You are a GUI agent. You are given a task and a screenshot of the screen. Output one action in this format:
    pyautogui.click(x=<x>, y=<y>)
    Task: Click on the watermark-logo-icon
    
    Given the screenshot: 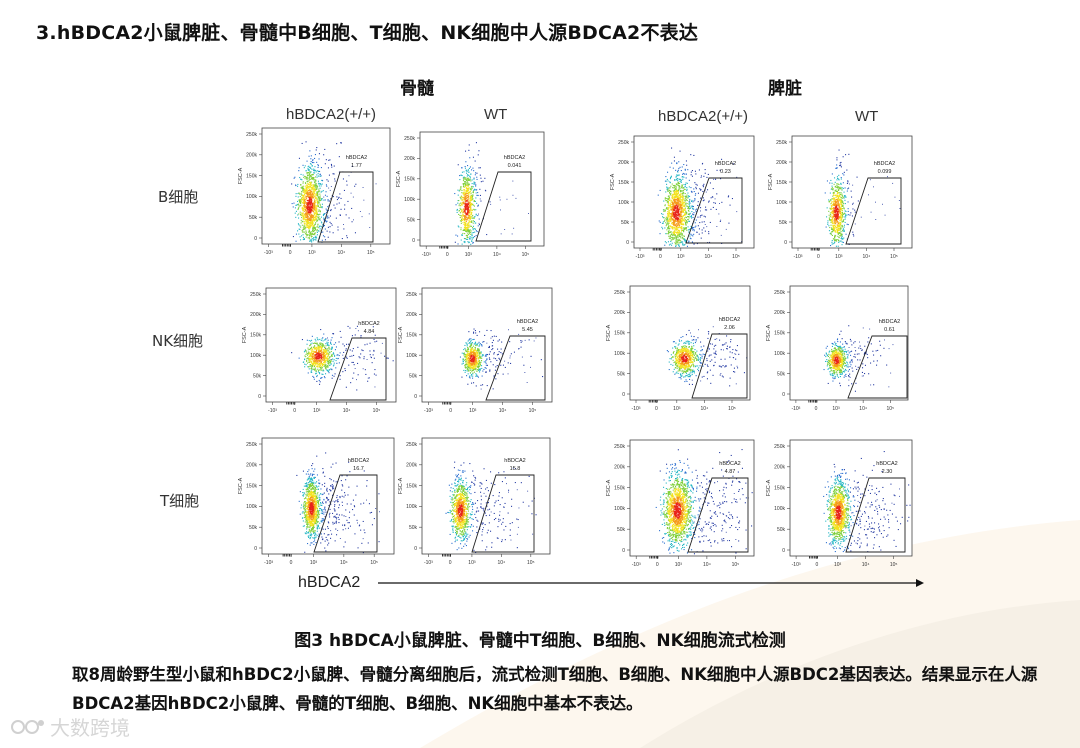 What is the action you would take?
    pyautogui.click(x=27, y=726)
    